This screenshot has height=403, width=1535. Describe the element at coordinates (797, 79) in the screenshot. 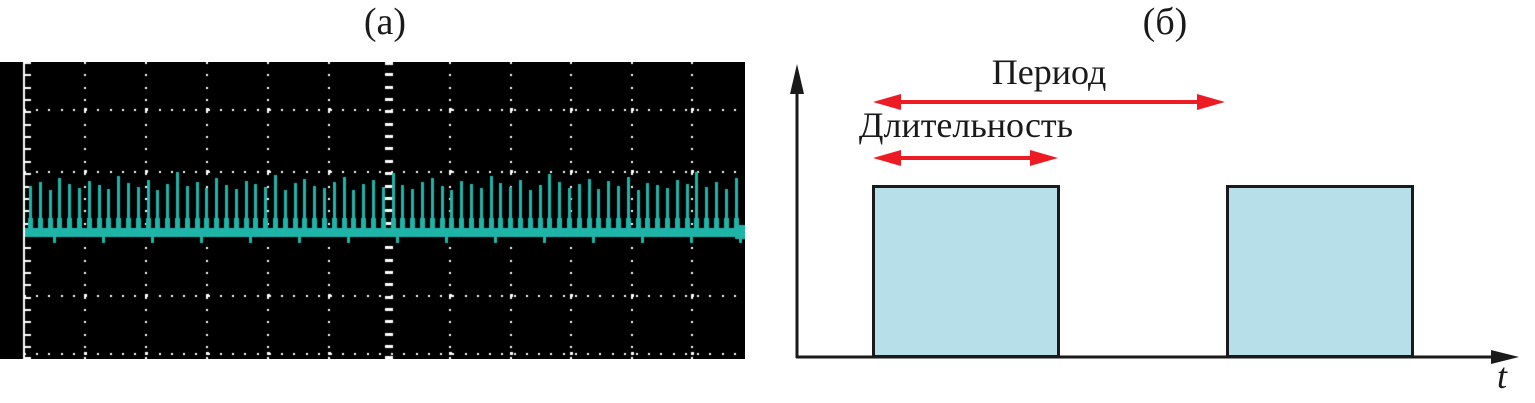

I see `y-axis-arrowhead` at that location.